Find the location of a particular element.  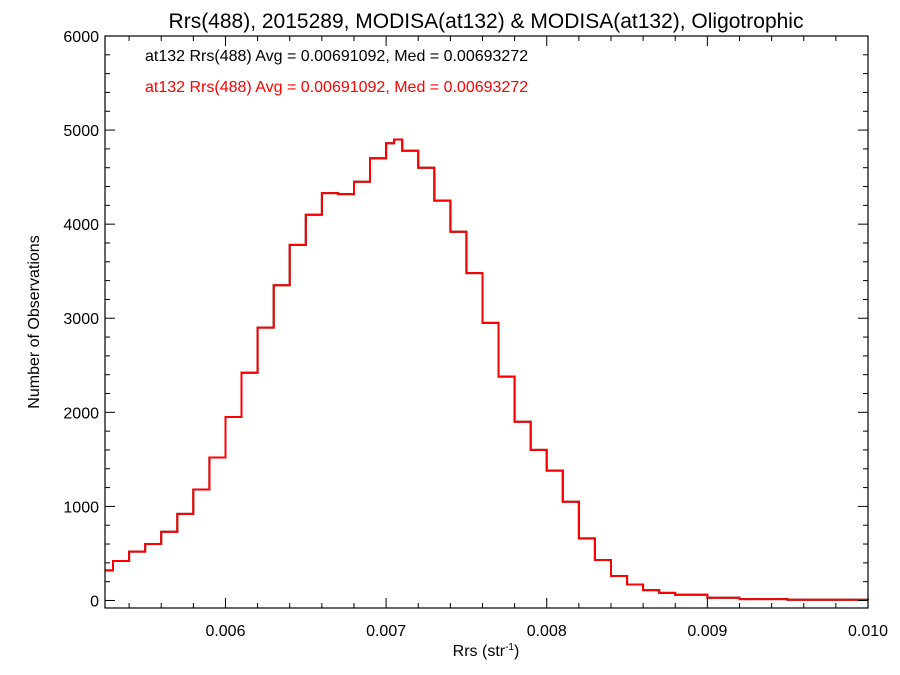

y-tick-label: 6000 is located at coordinates (81, 37).